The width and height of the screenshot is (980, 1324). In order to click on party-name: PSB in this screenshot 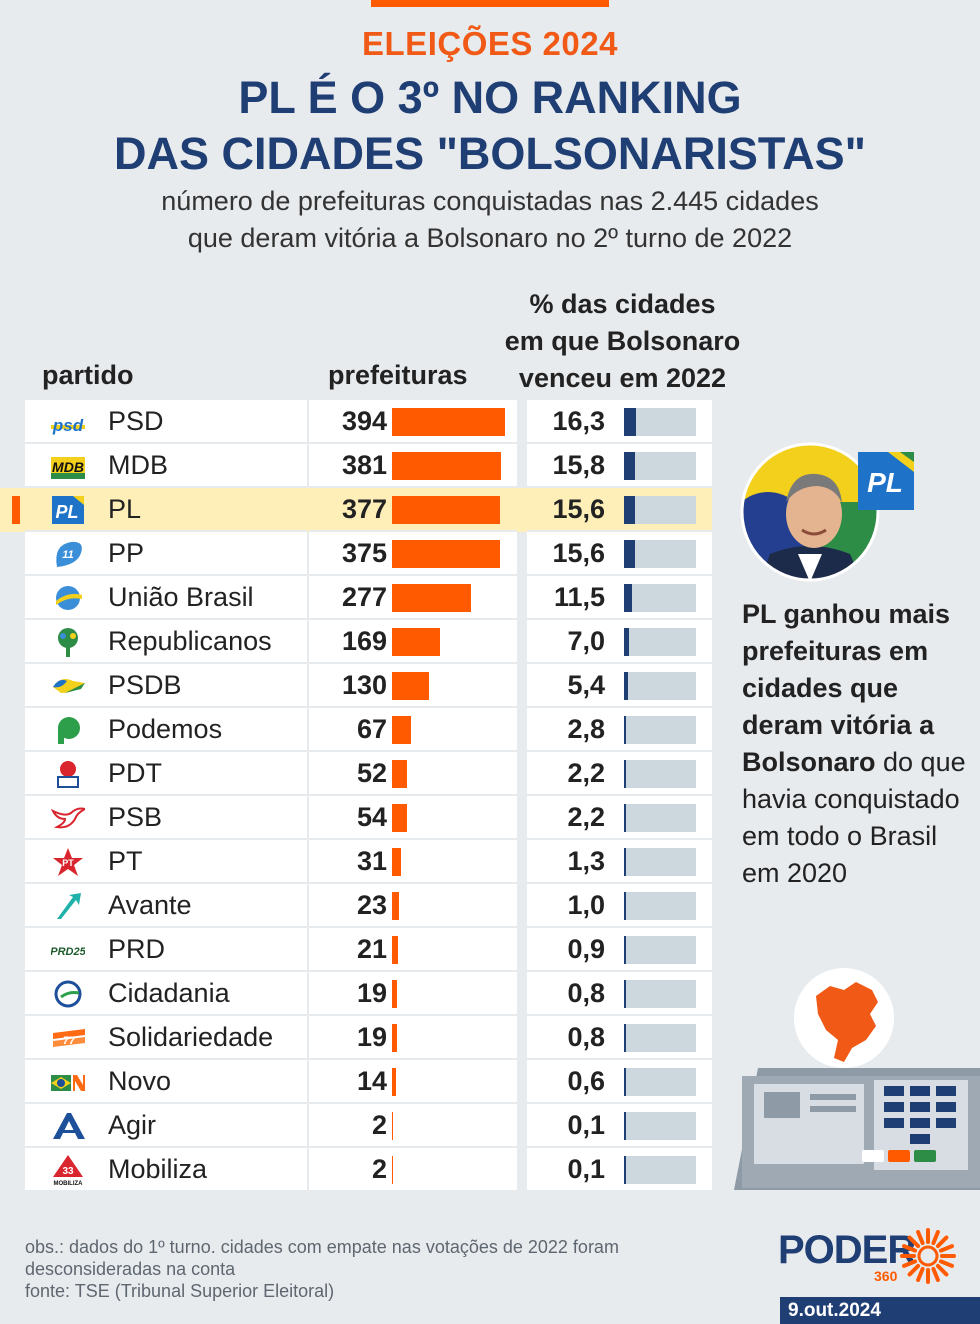, I will do `click(135, 817)`.